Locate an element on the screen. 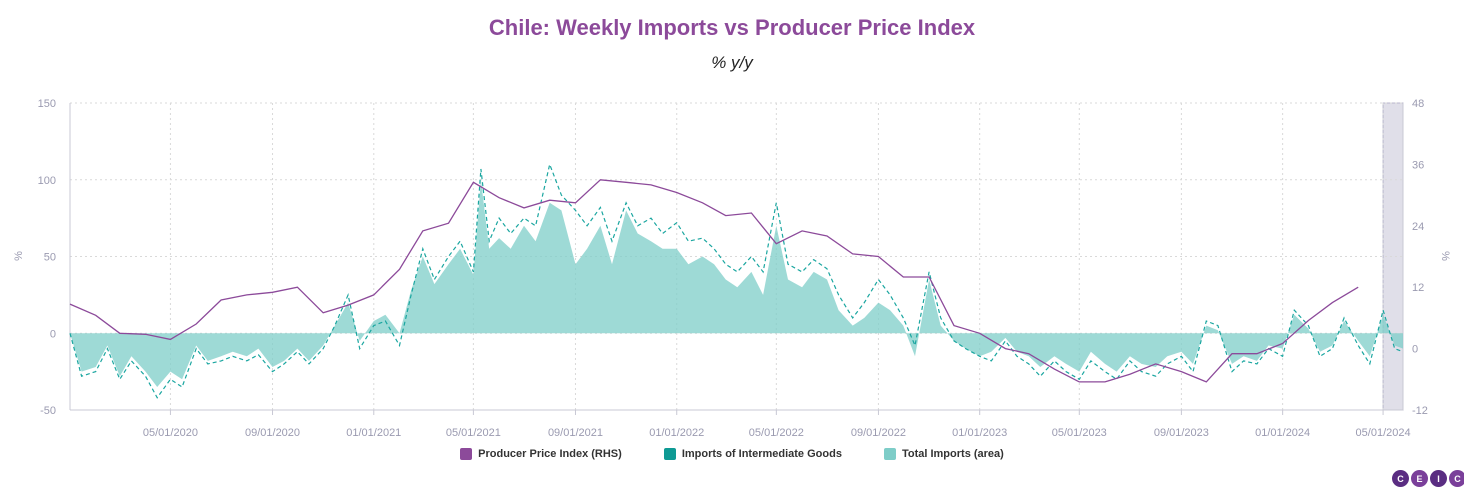 The image size is (1464, 500). x-tick-label: 09/01/2021 is located at coordinates (575, 433).